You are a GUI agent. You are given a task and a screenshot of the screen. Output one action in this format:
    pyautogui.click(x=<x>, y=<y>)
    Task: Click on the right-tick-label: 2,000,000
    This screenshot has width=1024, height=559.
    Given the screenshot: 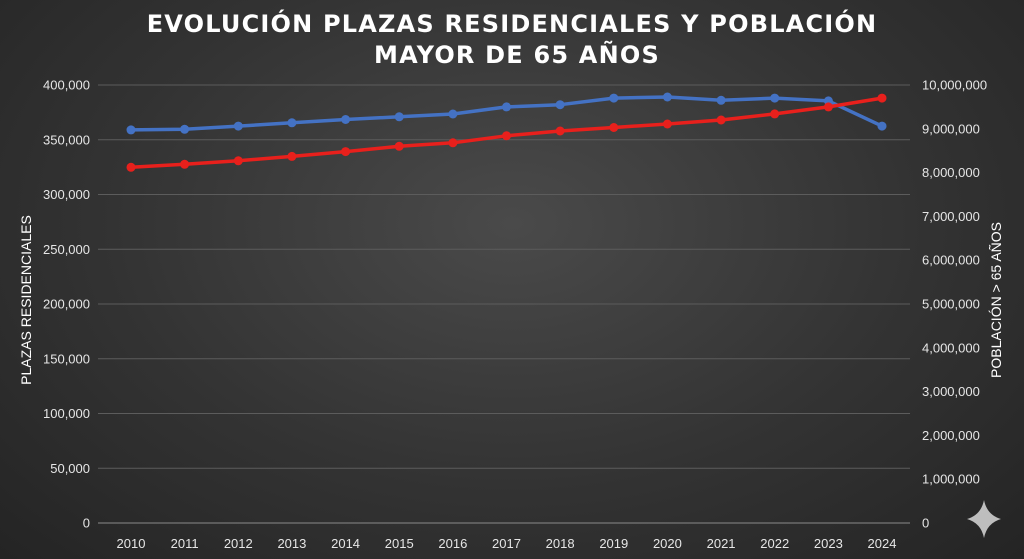 What is the action you would take?
    pyautogui.click(x=951, y=435)
    